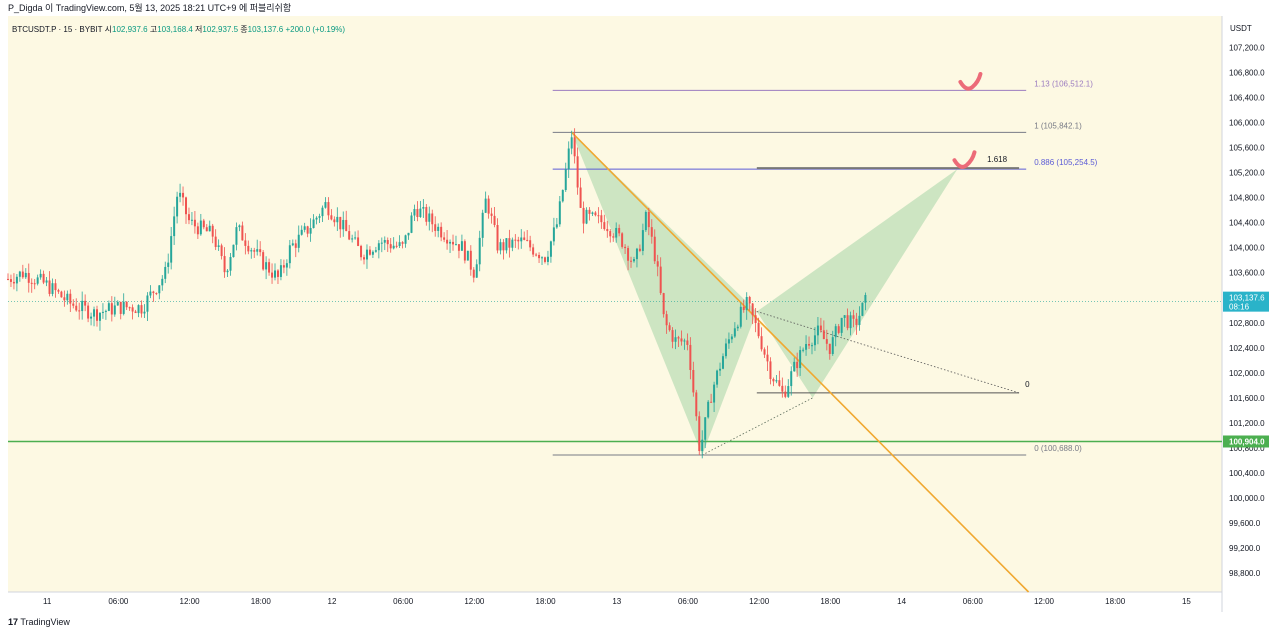 The width and height of the screenshot is (1280, 634). Describe the element at coordinates (47, 601) in the screenshot. I see `x-tick-label: 11` at that location.